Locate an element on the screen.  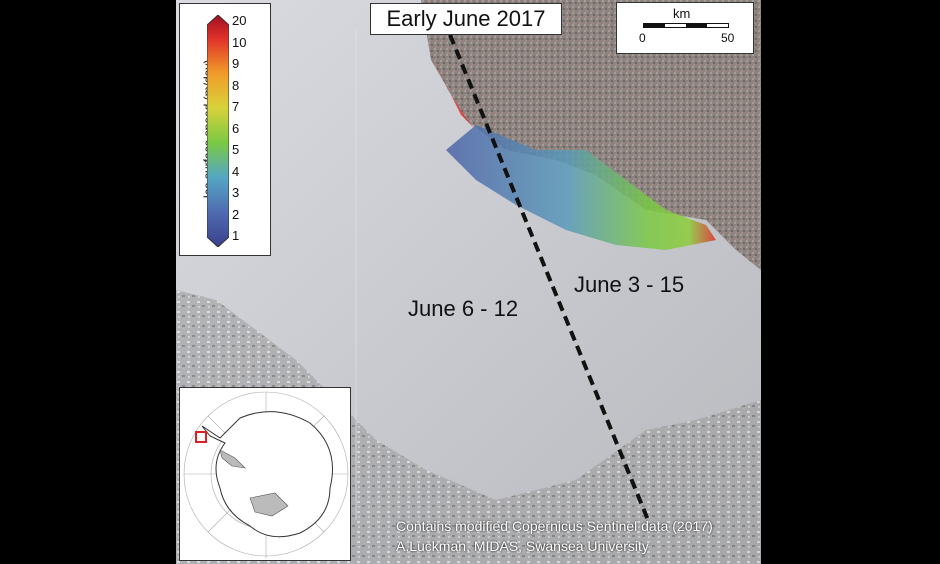
region-label-east: June 3 - 15 is located at coordinates (629, 284).